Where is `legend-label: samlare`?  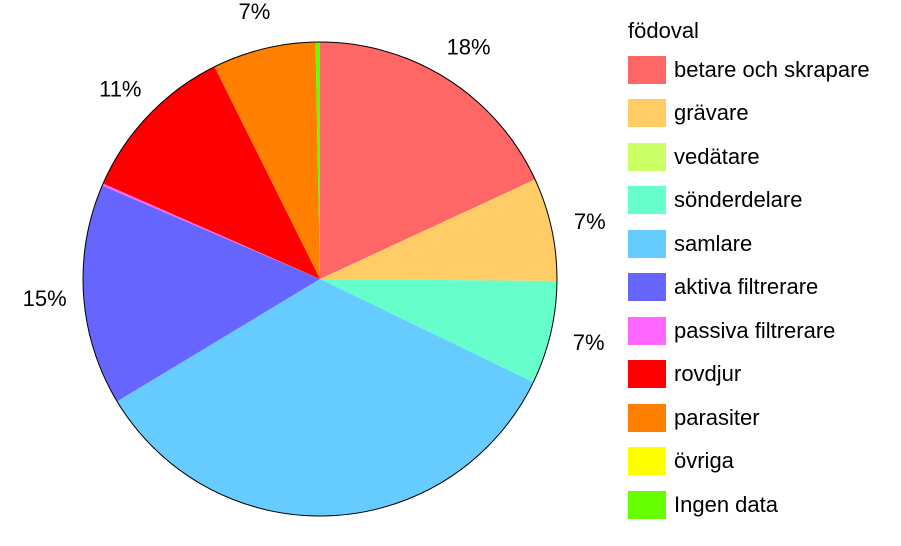
legend-label: samlare is located at coordinates (713, 243).